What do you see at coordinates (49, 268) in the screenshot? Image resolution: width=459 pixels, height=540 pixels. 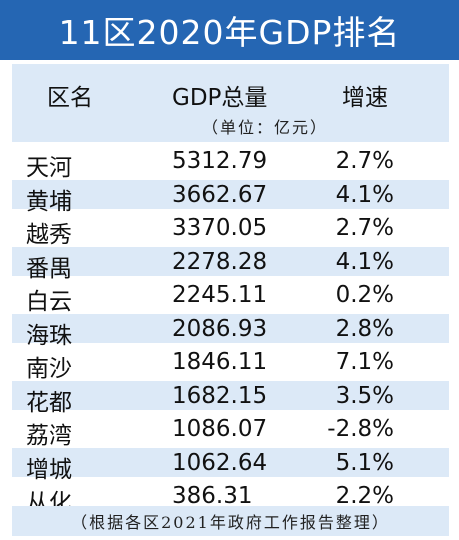 I see `cell-region: 番禺` at bounding box center [49, 268].